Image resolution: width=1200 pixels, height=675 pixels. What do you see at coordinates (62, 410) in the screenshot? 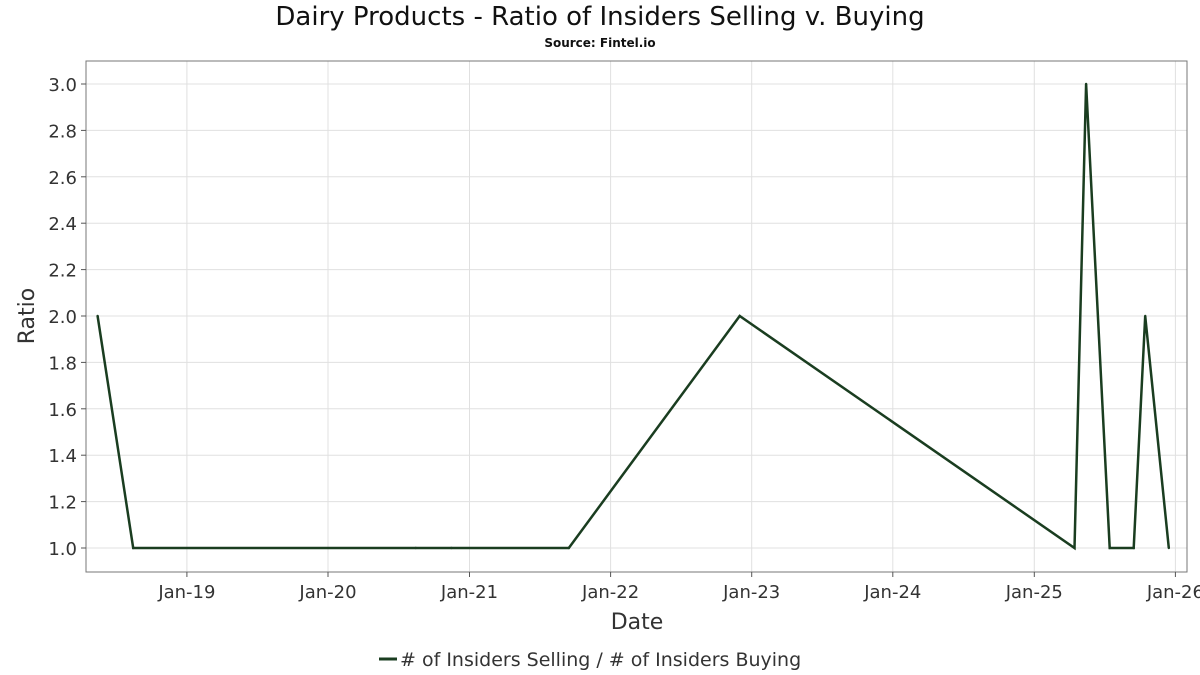
I see `y-tick-label: 1.6` at bounding box center [62, 410].